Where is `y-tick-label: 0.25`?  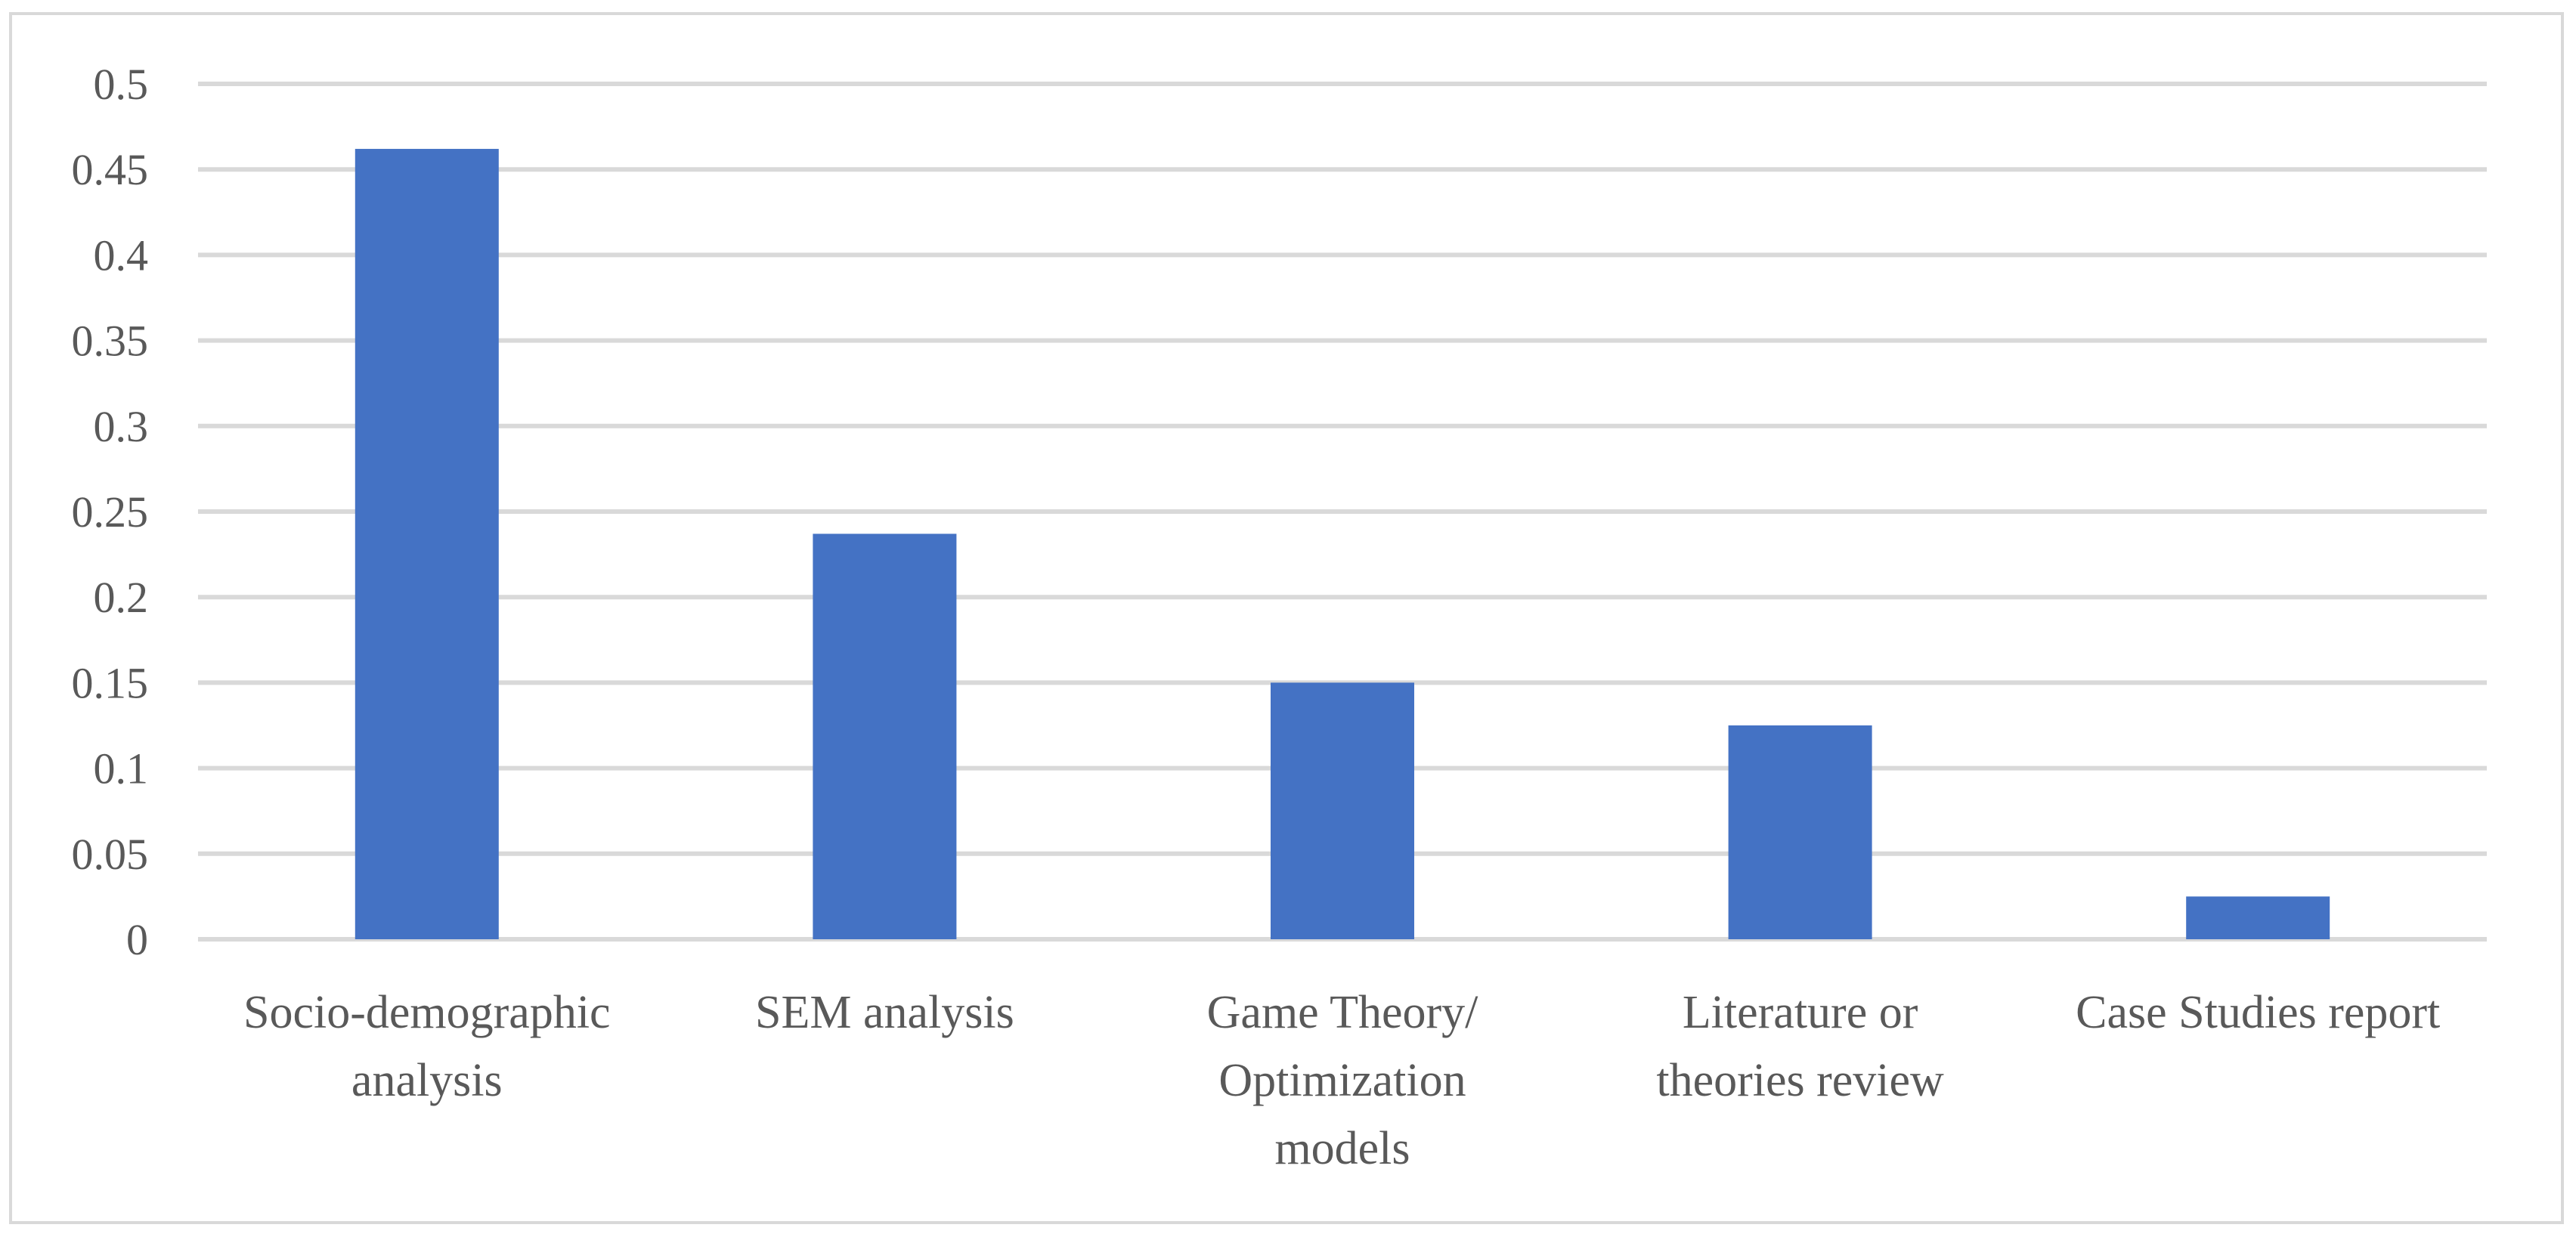 y-tick-label: 0.25 is located at coordinates (110, 512).